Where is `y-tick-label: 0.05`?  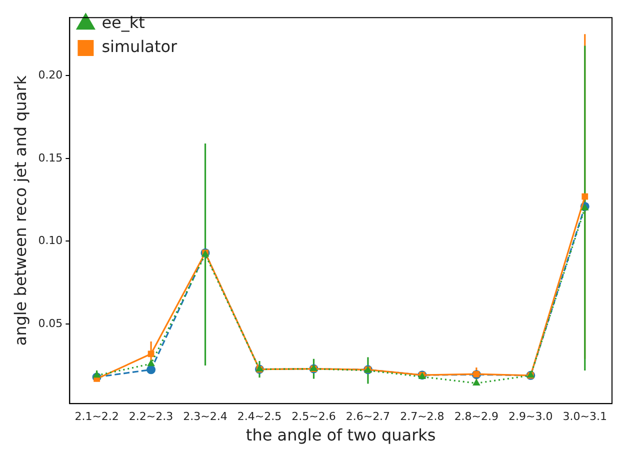
y-tick-label: 0.05 is located at coordinates (50, 323).